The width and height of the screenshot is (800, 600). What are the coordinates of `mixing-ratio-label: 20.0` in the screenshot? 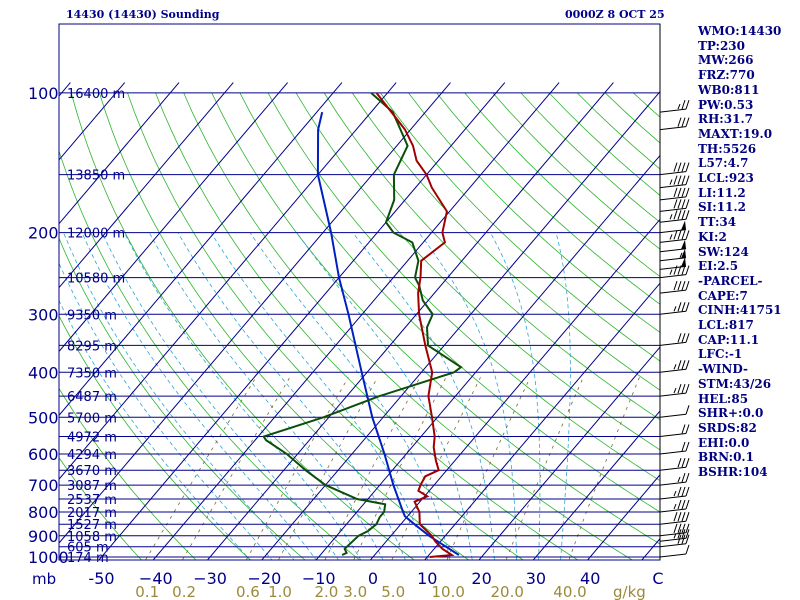 It's located at (506, 591).